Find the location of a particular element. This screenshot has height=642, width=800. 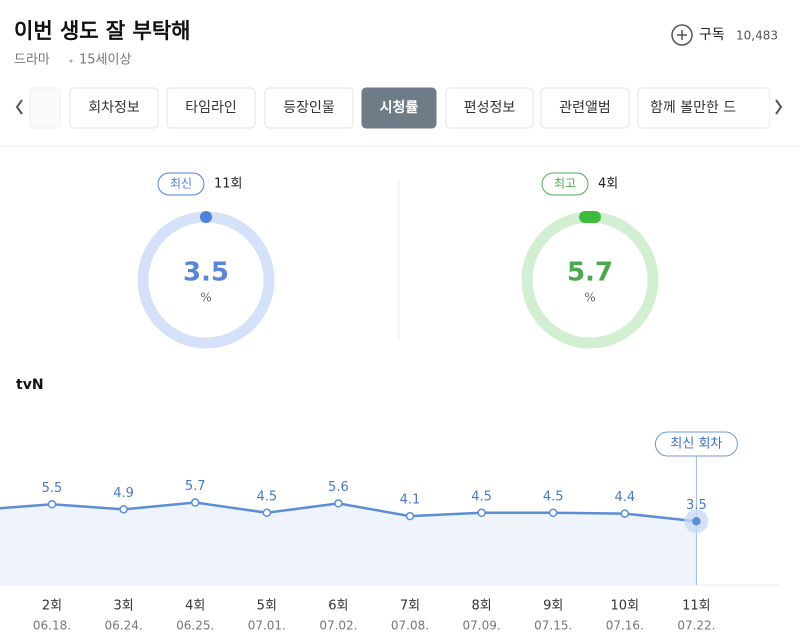

plus-icon-cross is located at coordinates (682, 35).